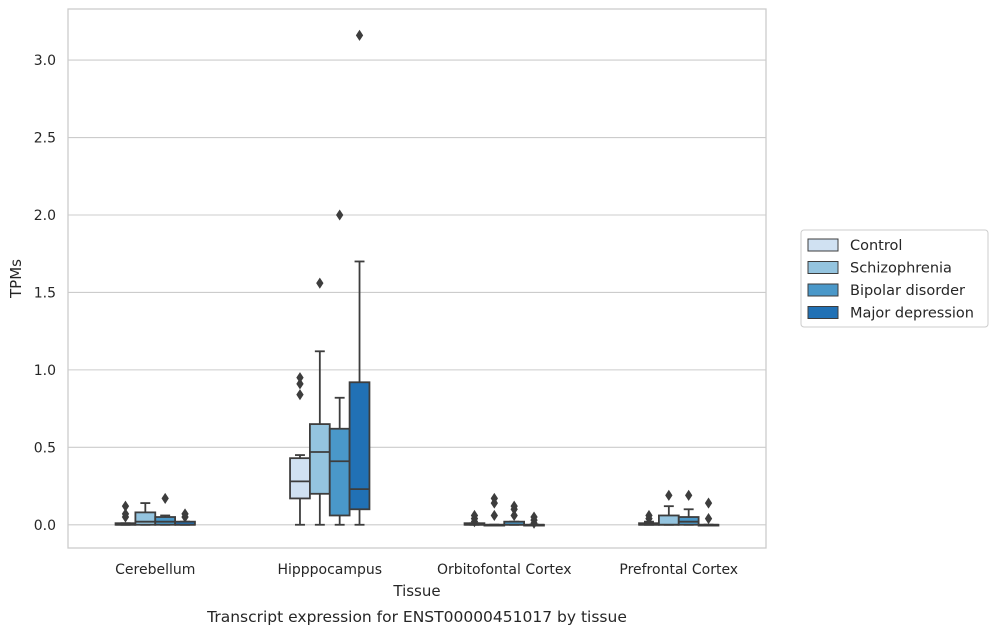 This screenshot has width=997, height=634. Describe the element at coordinates (678, 570) in the screenshot. I see `x-tick-label: Prefrontal Cortex` at that location.